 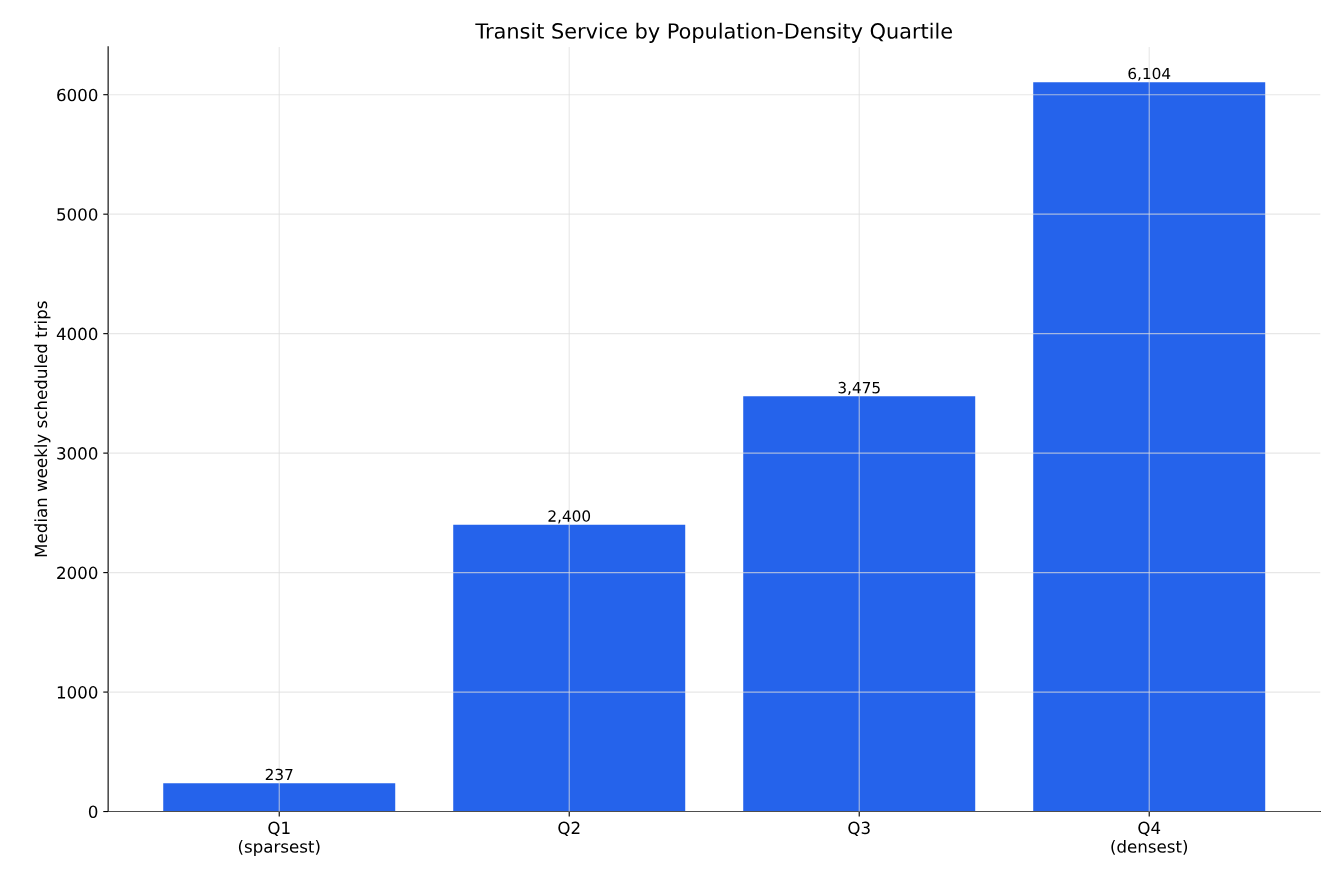 What do you see at coordinates (1149, 74) in the screenshot?
I see `data-label: 6,104` at bounding box center [1149, 74].